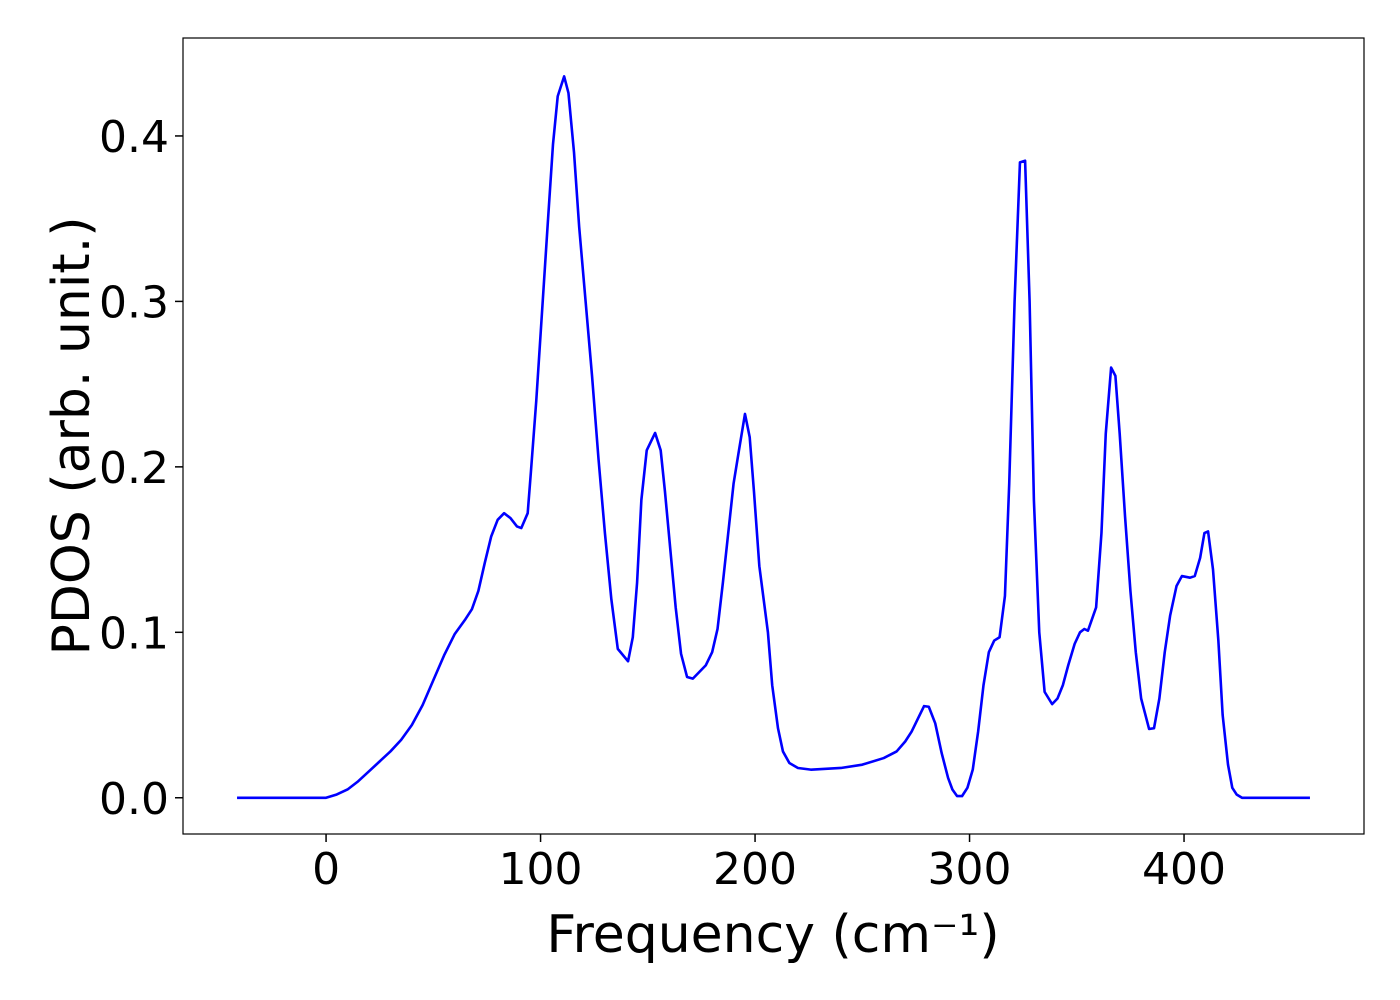  I want to click on y-tick-label: 0.4, so click(134, 137).